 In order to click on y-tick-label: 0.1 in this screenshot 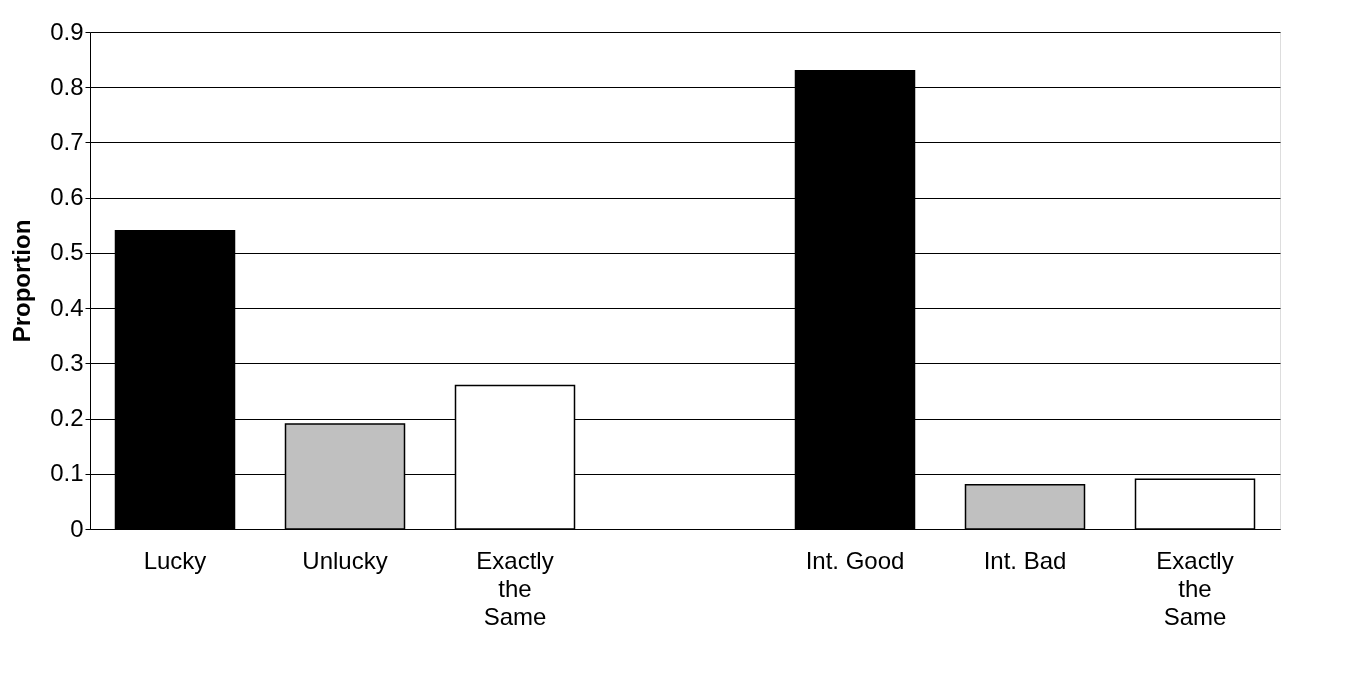, I will do `click(67, 473)`.